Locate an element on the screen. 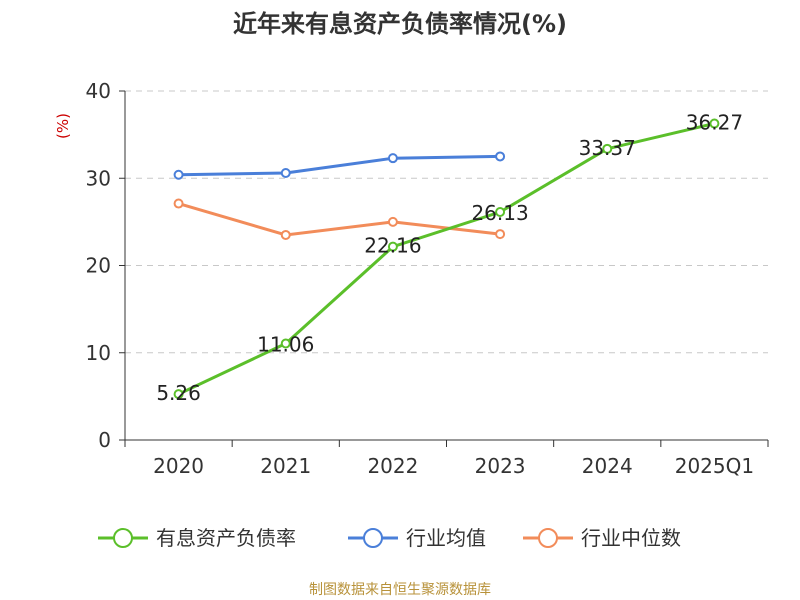 The width and height of the screenshot is (800, 600). y-tick-label: 40 is located at coordinates (98, 91).